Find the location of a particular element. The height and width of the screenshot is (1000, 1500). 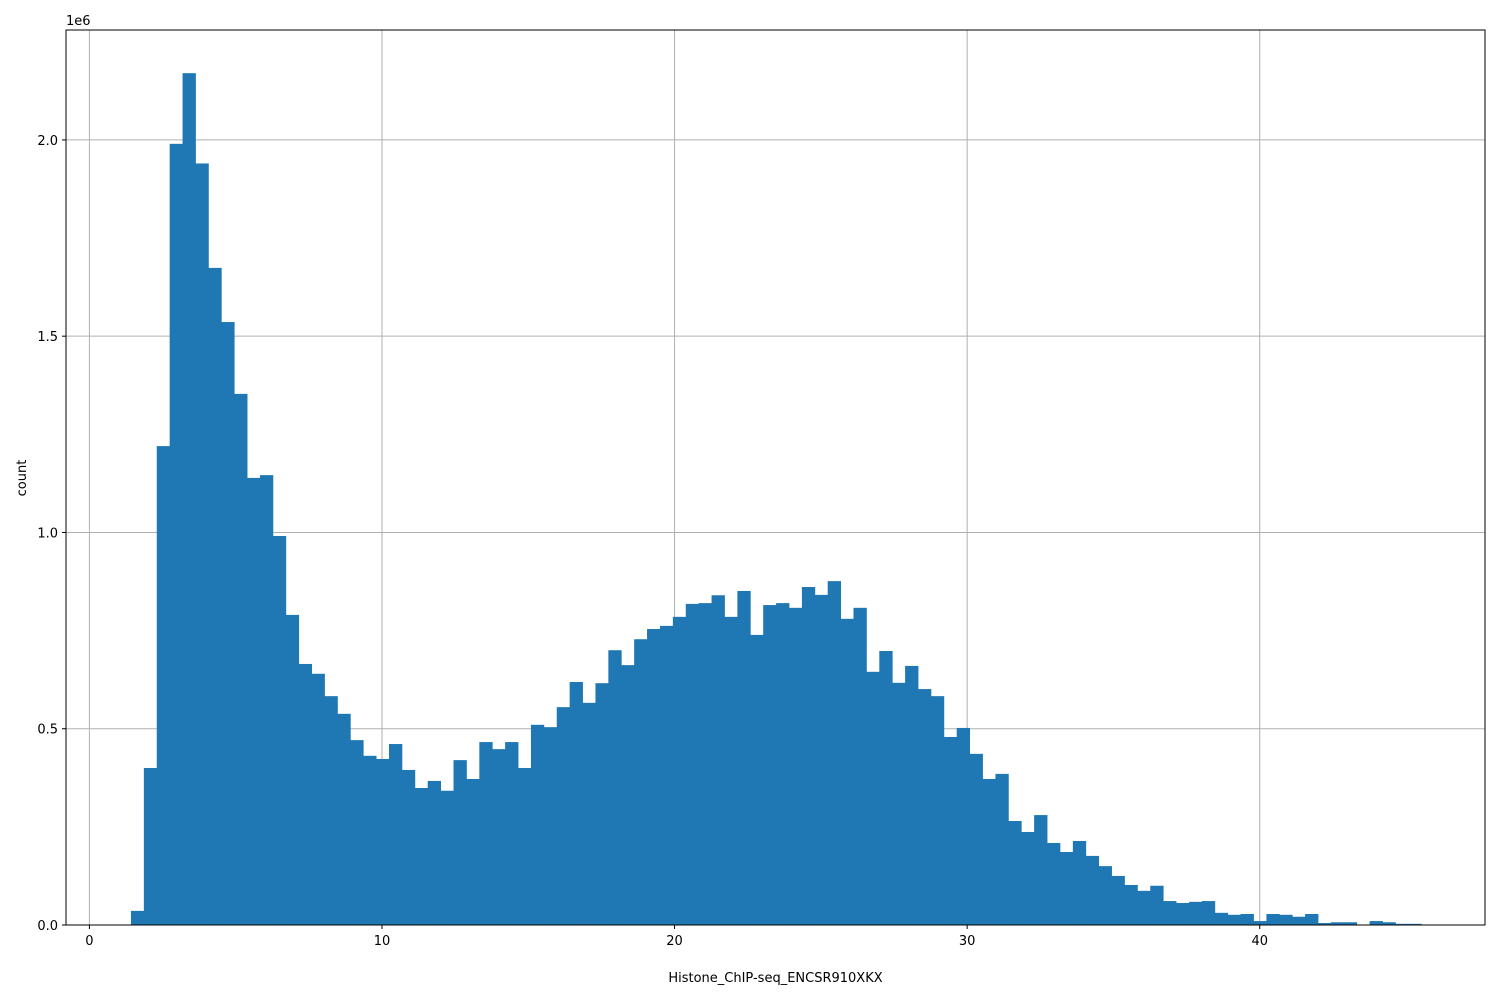

y-axis-label: count is located at coordinates (22, 478).